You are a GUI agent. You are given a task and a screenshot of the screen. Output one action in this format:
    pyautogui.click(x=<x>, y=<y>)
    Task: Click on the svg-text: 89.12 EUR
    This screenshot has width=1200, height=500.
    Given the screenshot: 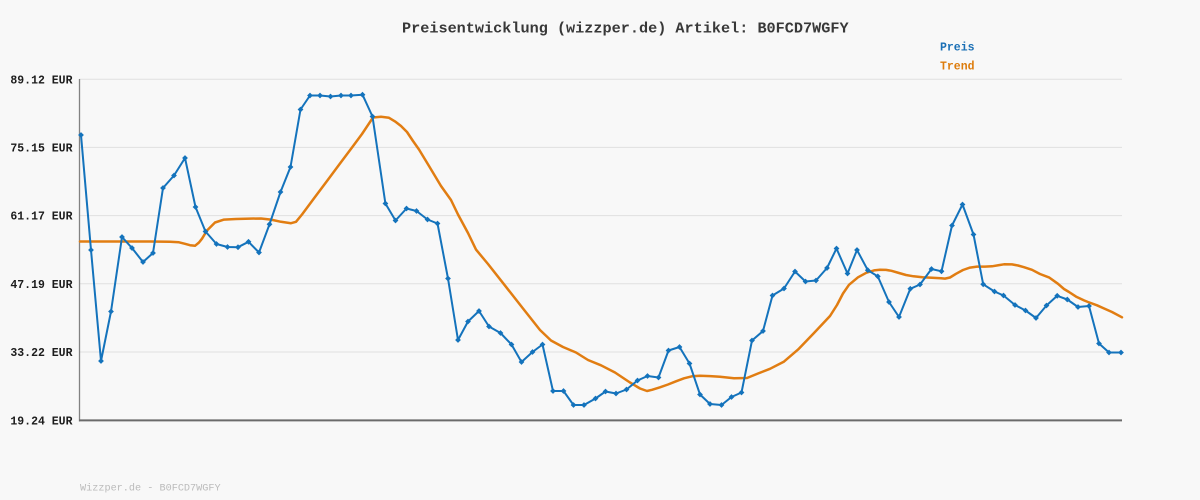 What is the action you would take?
    pyautogui.click(x=41, y=80)
    